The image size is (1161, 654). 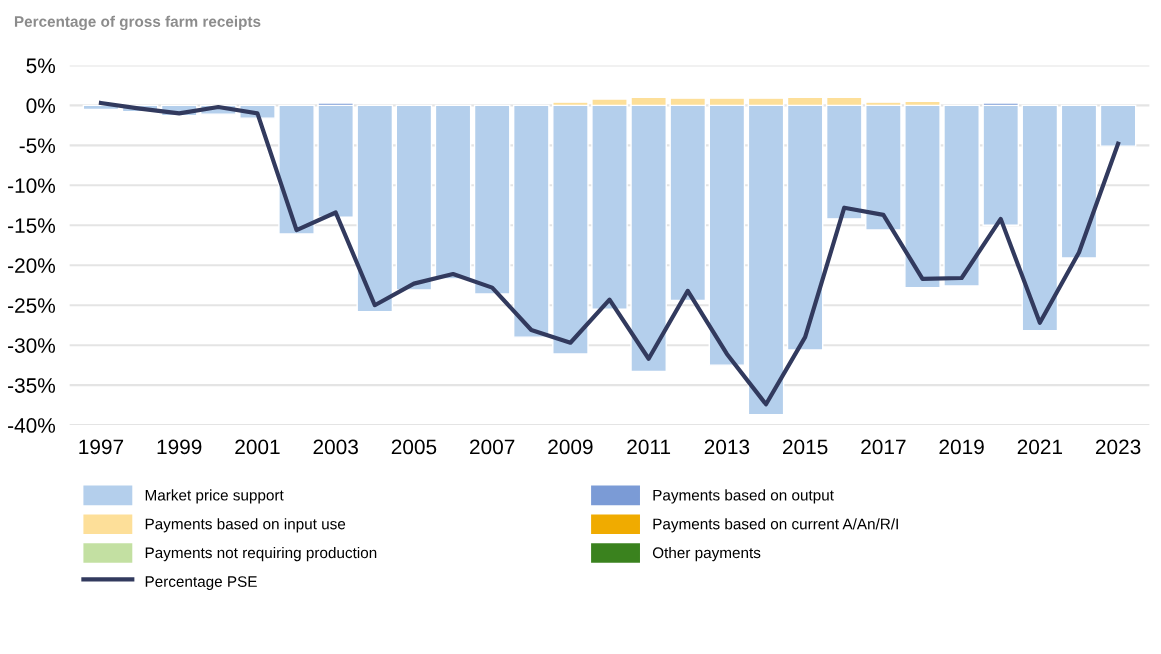 I want to click on legend-label: Payments based on output, so click(x=743, y=496).